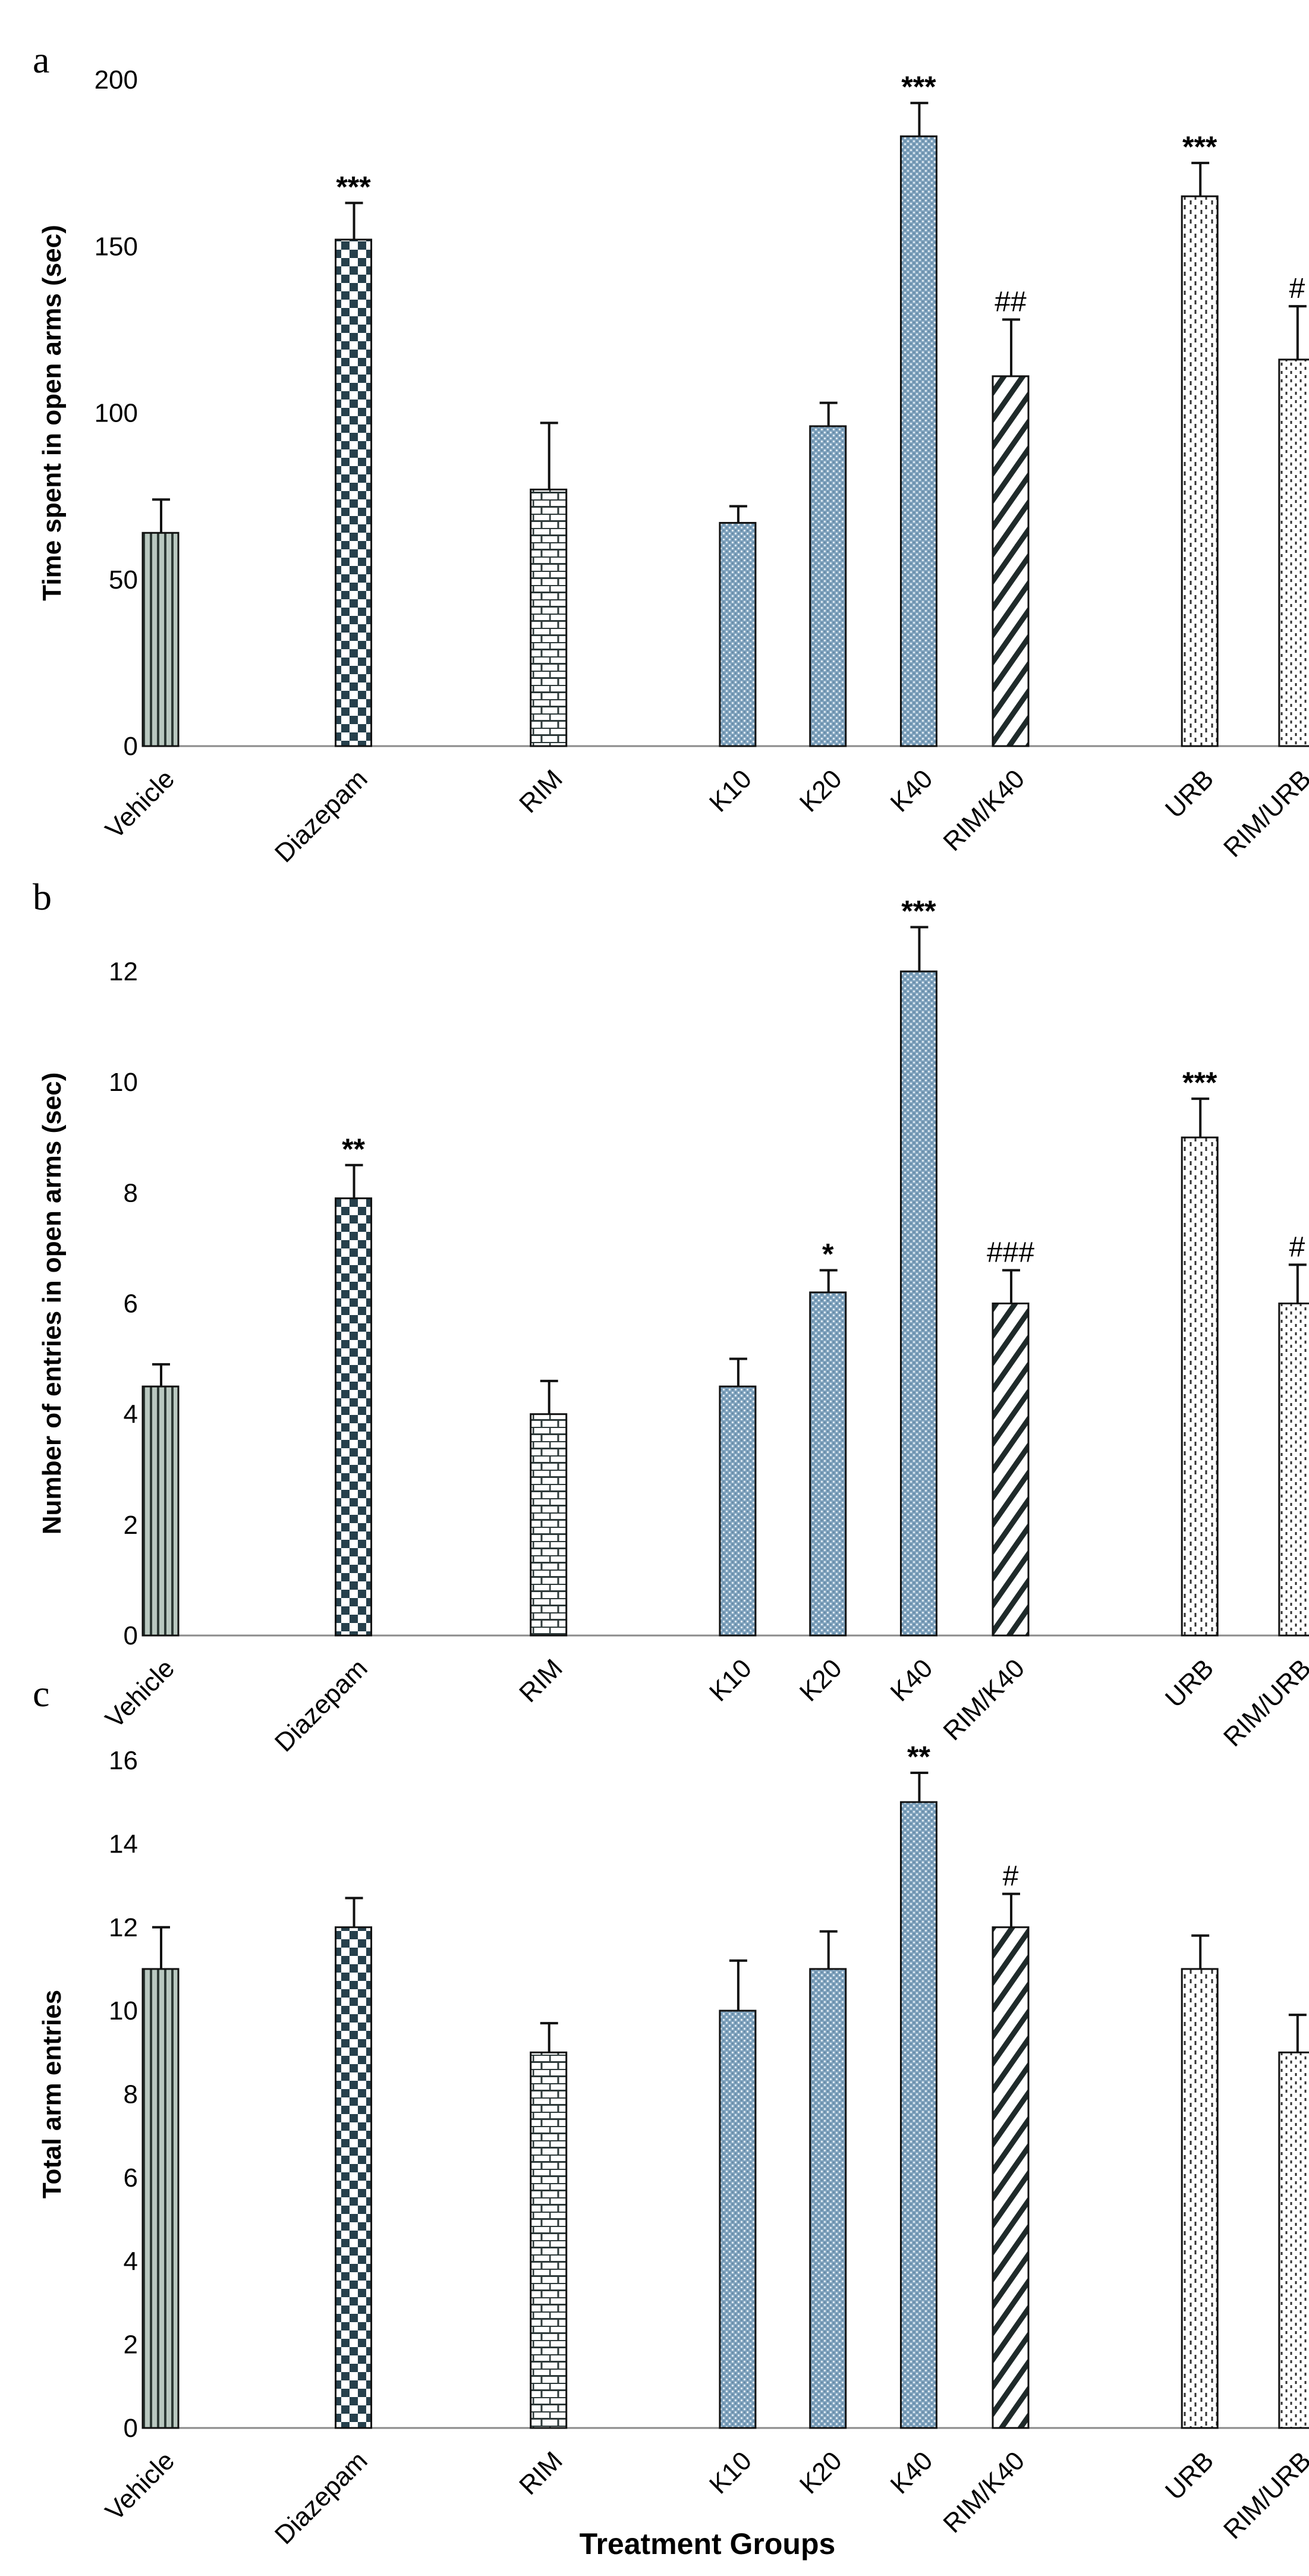 This screenshot has height=2576, width=1309. What do you see at coordinates (41, 1693) in the screenshot?
I see `panel-letter: c` at bounding box center [41, 1693].